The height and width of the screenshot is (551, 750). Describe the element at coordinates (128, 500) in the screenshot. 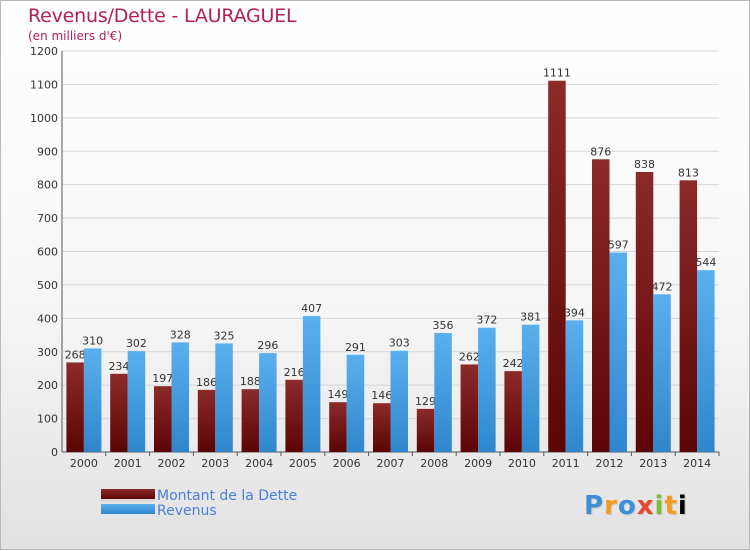

I see `legend-swatch-separator` at that location.